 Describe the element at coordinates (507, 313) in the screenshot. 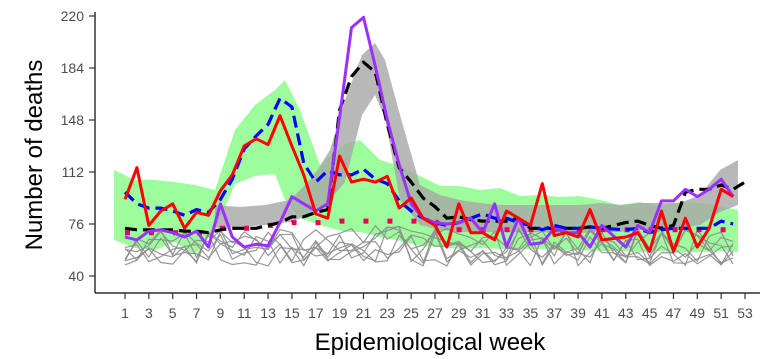

I see `x-tick-label: 33` at that location.